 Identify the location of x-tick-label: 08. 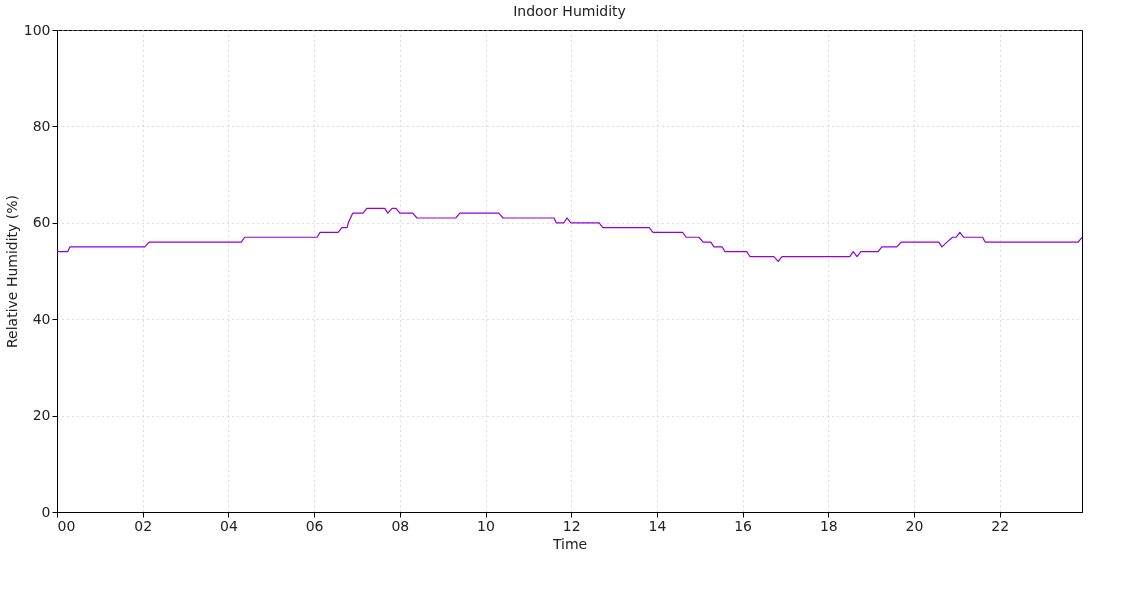
(400, 525).